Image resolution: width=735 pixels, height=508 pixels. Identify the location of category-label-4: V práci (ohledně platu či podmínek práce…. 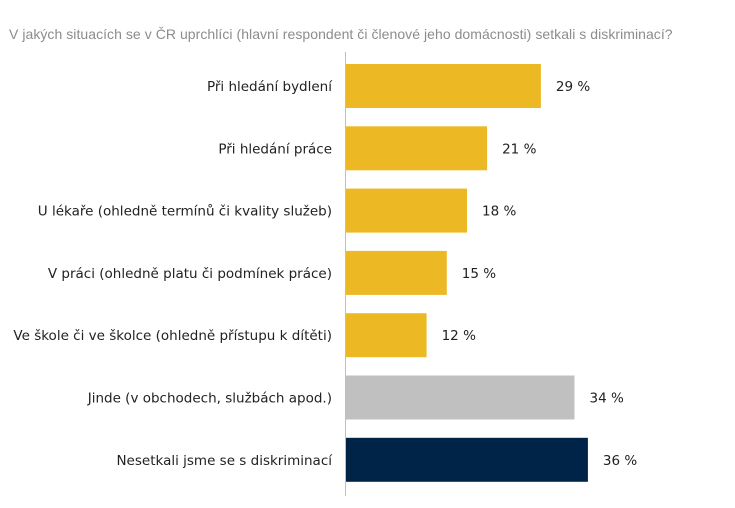
(190, 274).